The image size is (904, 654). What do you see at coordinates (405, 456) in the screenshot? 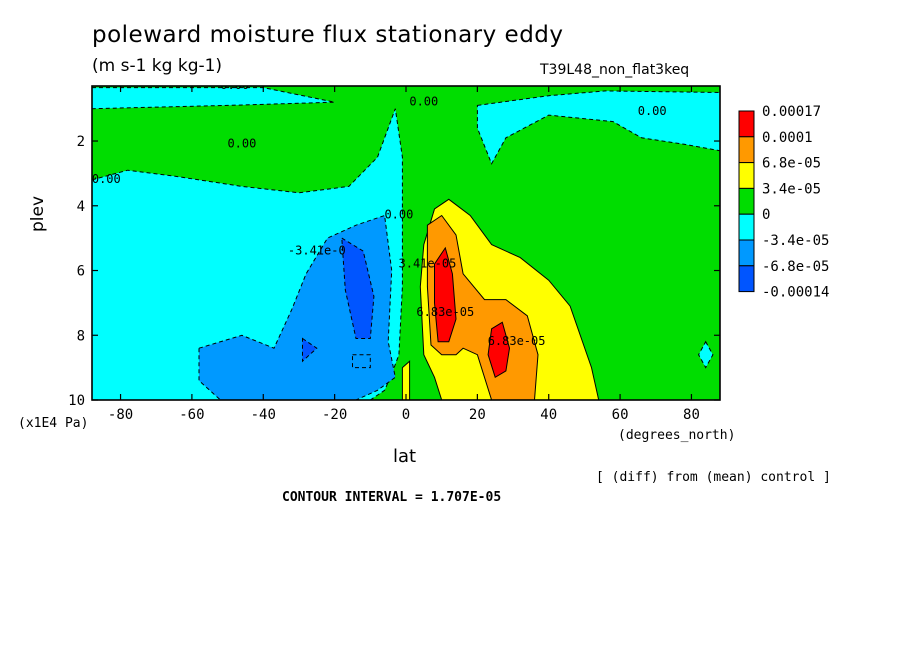
I see `x-axis-label: lat` at bounding box center [405, 456].